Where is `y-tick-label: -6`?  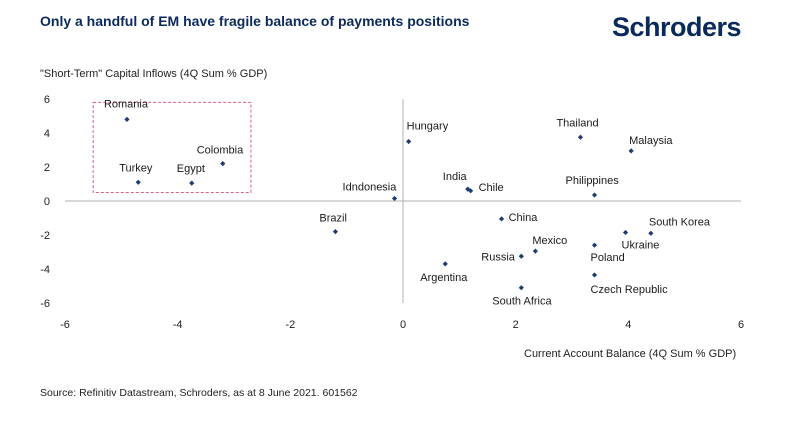
y-tick-label: -6 is located at coordinates (45, 304).